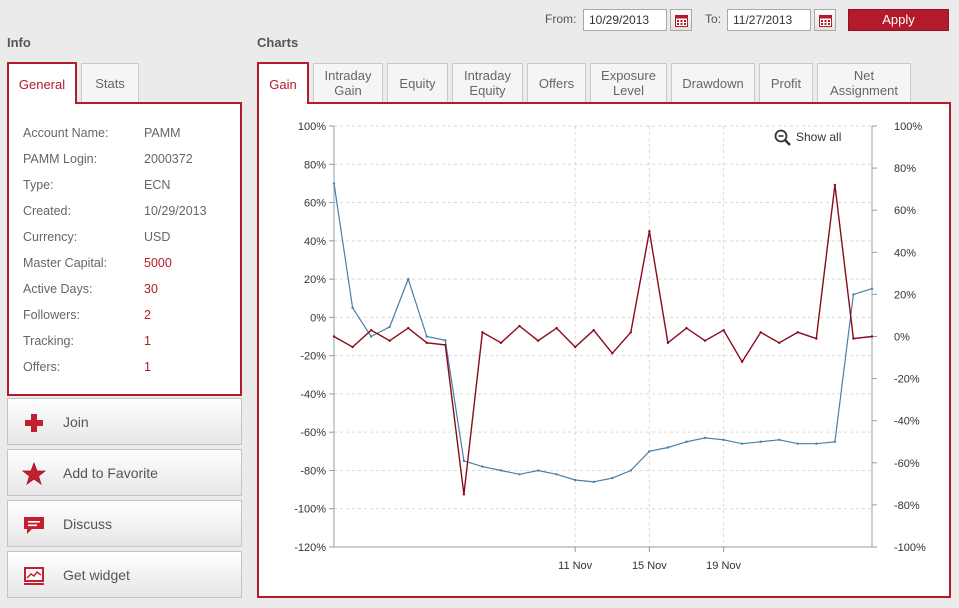 Image resolution: width=959 pixels, height=608 pixels. What do you see at coordinates (479, 20) in the screenshot?
I see `date-range-bar: From: 10/29/2013 To: 11/27/2013 Apply` at bounding box center [479, 20].